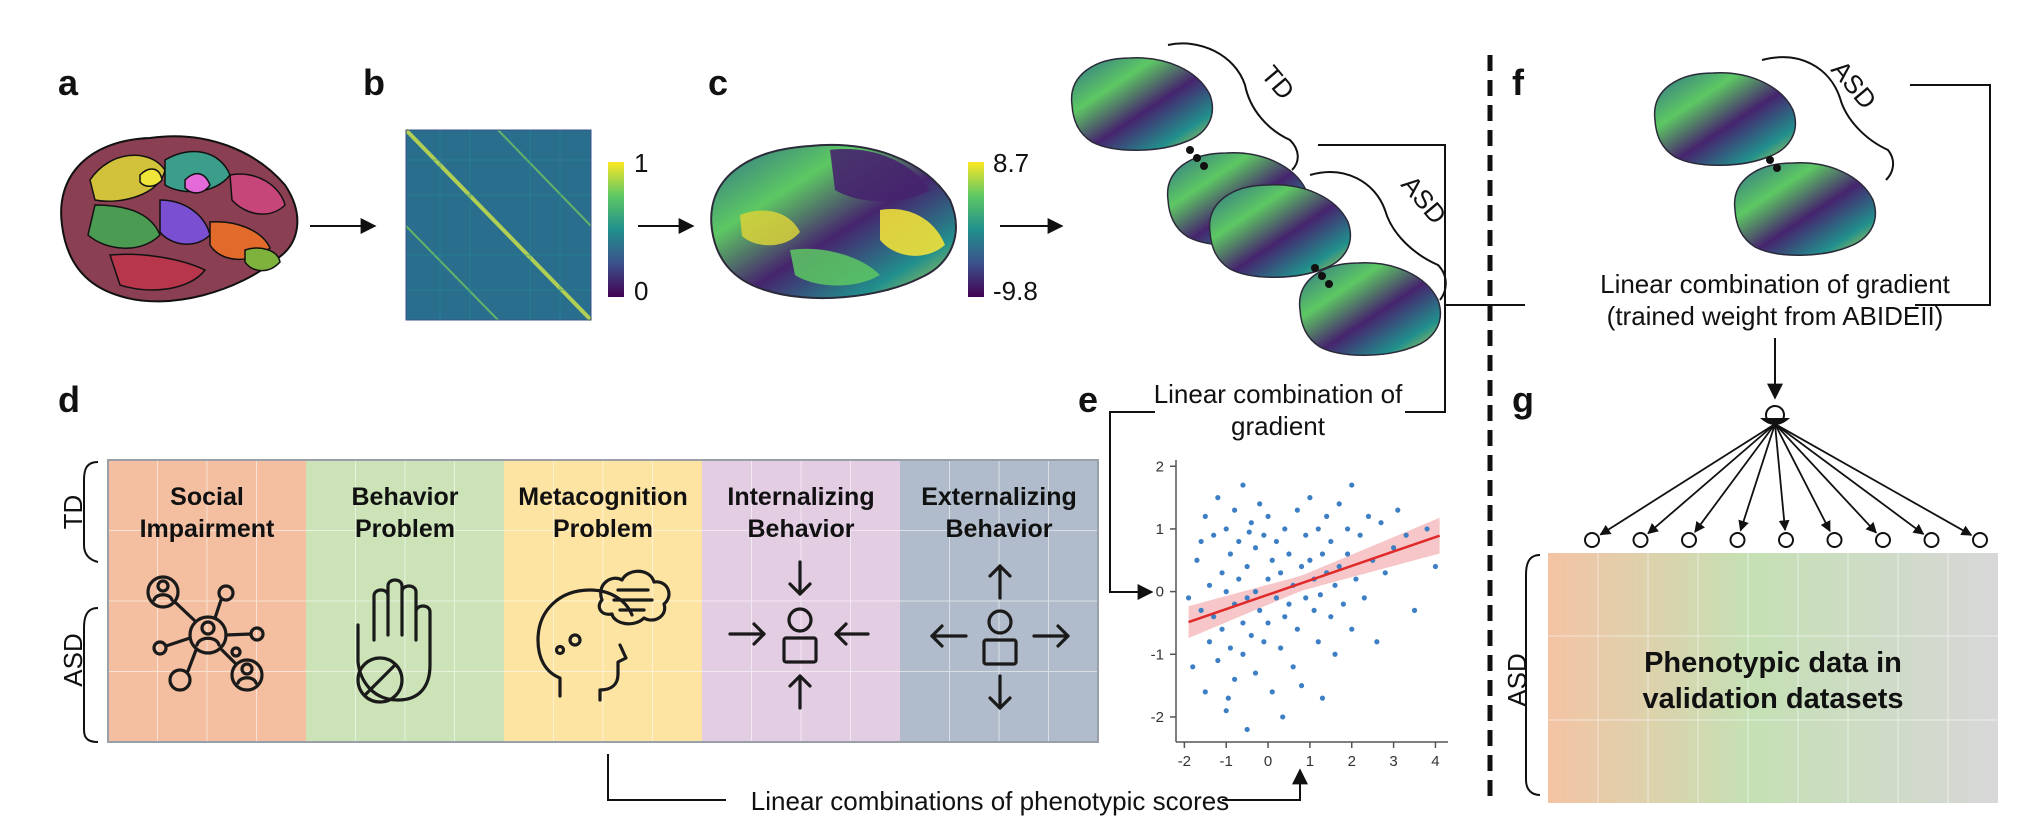  I want to click on category-title-line2: Problem, so click(405, 529).